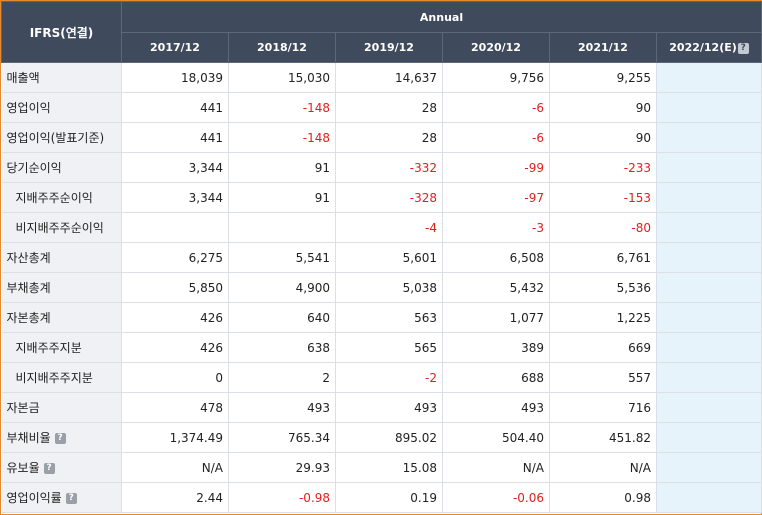  What do you see at coordinates (496, 437) in the screenshot?
I see `value-cell: 504.40` at bounding box center [496, 437].